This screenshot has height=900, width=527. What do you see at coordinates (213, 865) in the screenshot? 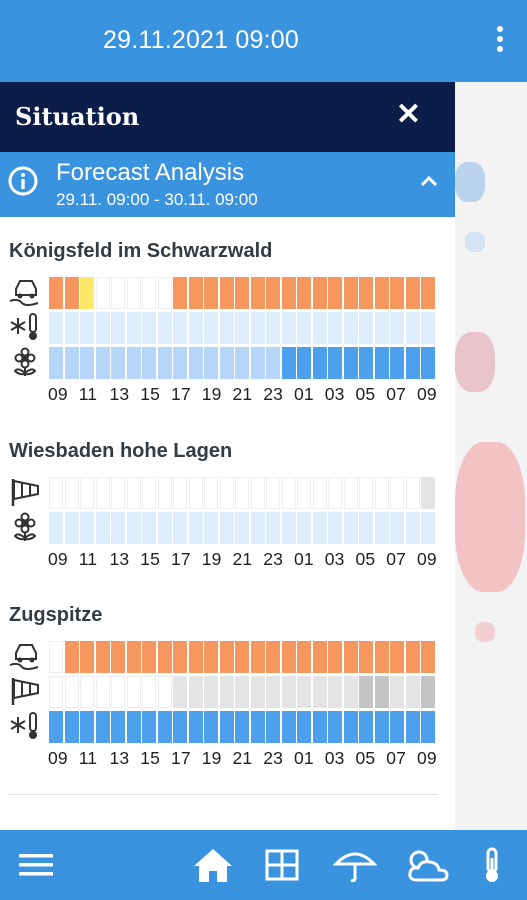
I see `home-icon` at bounding box center [213, 865].